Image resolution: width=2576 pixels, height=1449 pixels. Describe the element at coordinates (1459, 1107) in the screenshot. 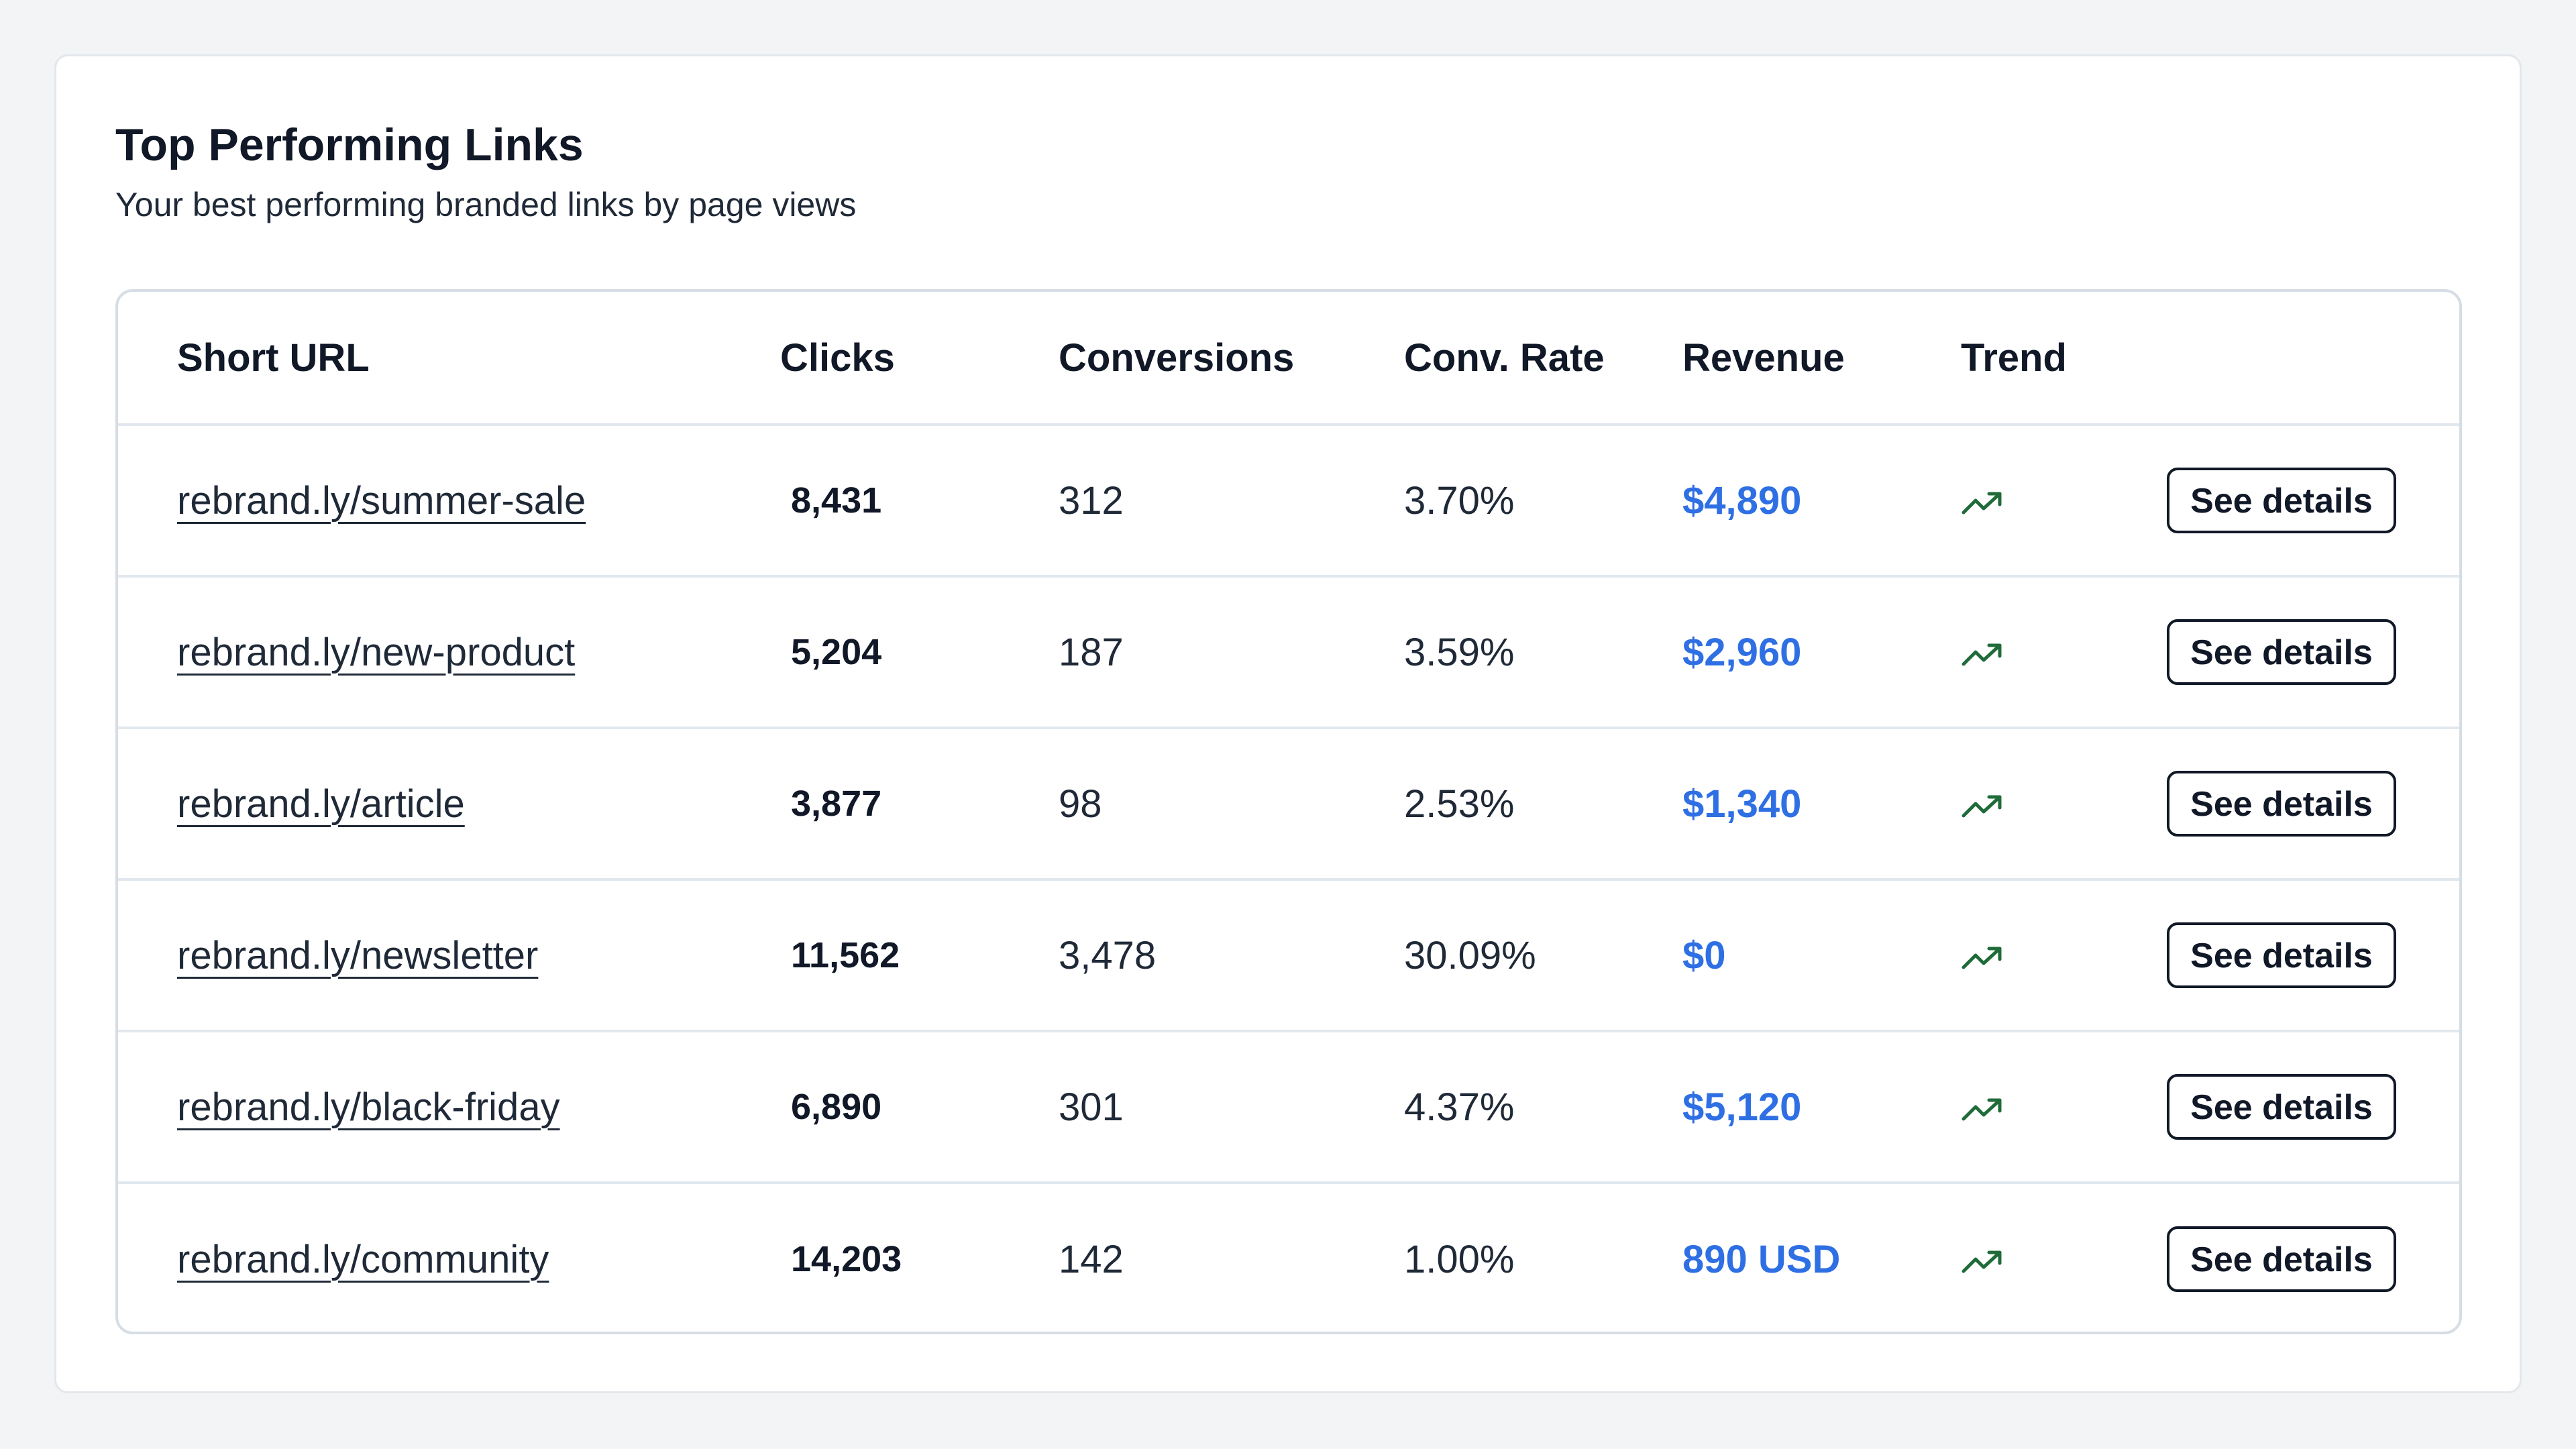

I see `conv-rate-value: 4.37%` at that location.